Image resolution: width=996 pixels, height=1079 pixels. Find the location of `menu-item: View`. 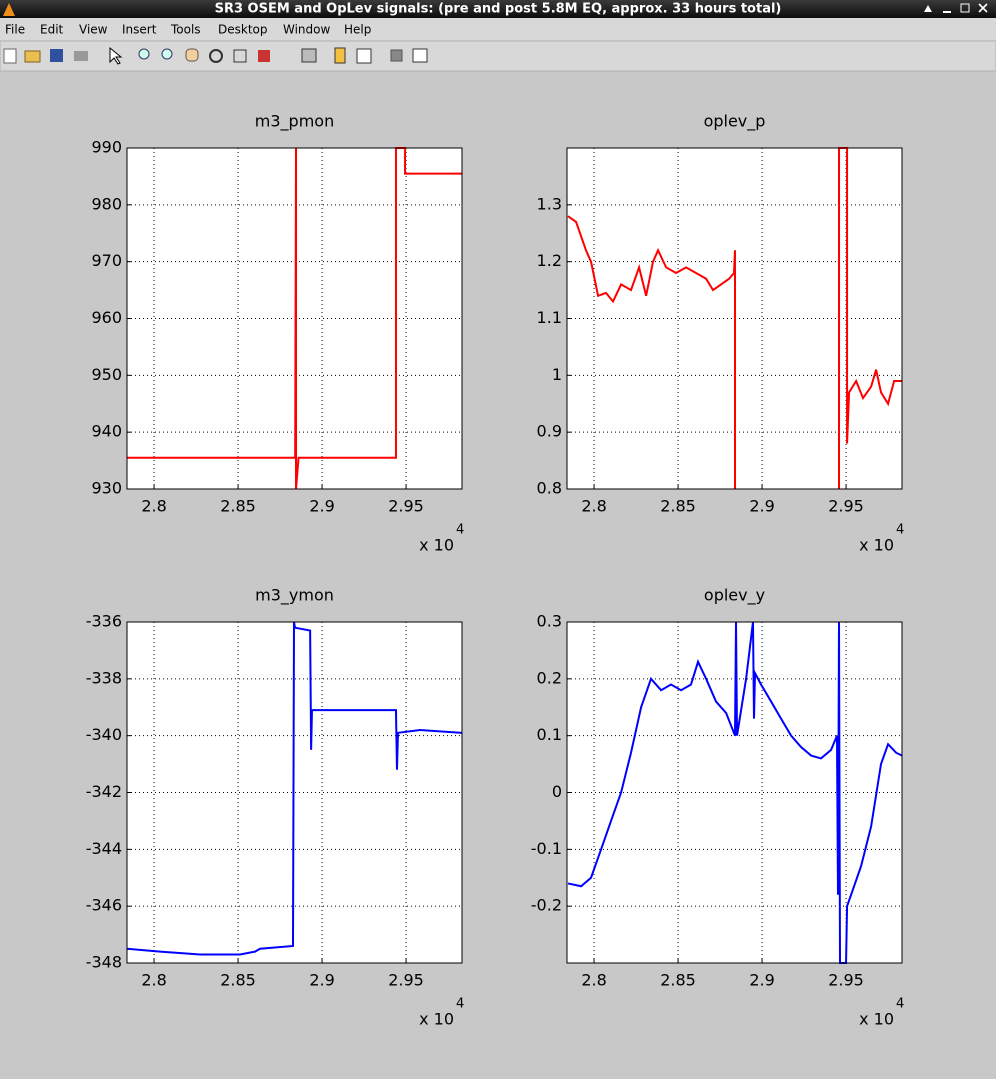

menu-item: View is located at coordinates (93, 30).